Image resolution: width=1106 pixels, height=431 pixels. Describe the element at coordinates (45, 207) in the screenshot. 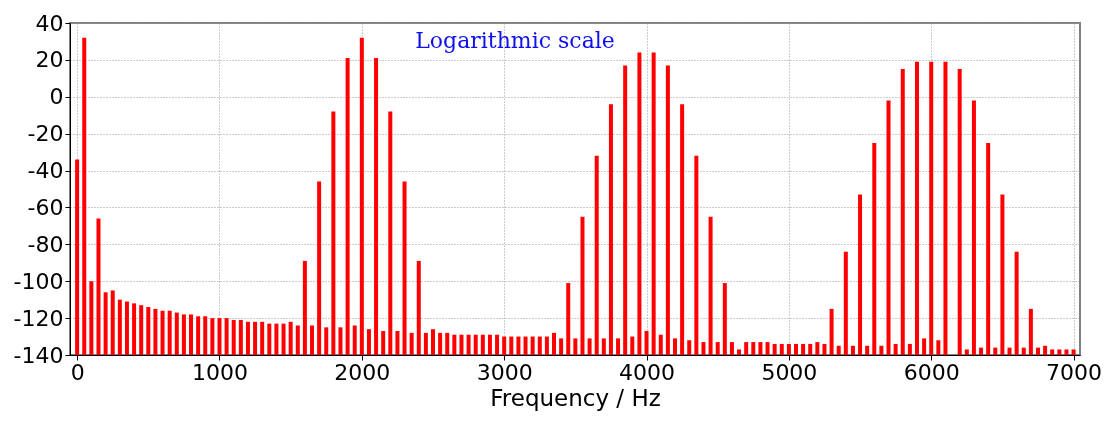

I see `y-tick-label: -60` at that location.